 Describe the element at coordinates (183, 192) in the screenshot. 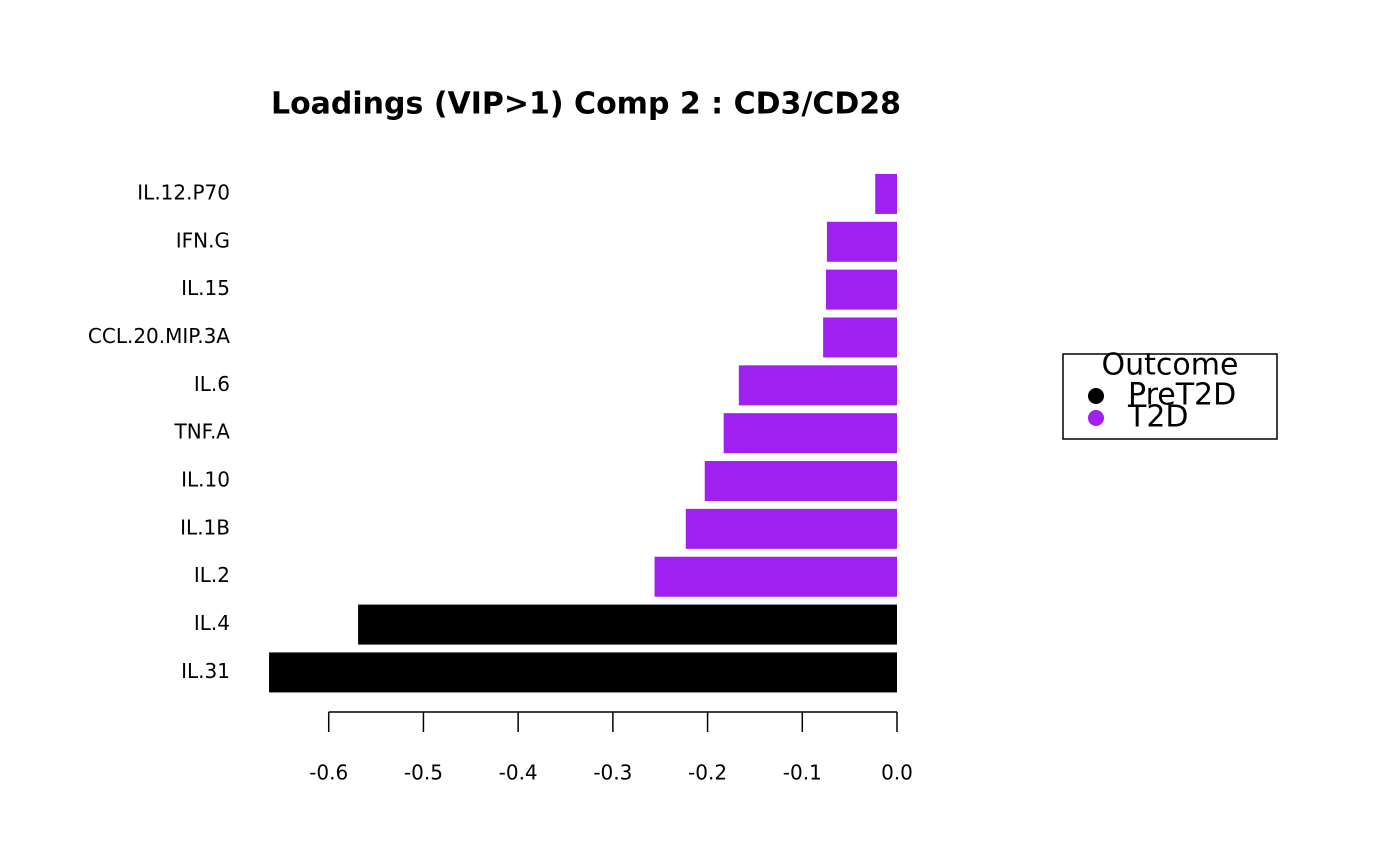

I see `y-tick-label: IL.12.P70` at that location.